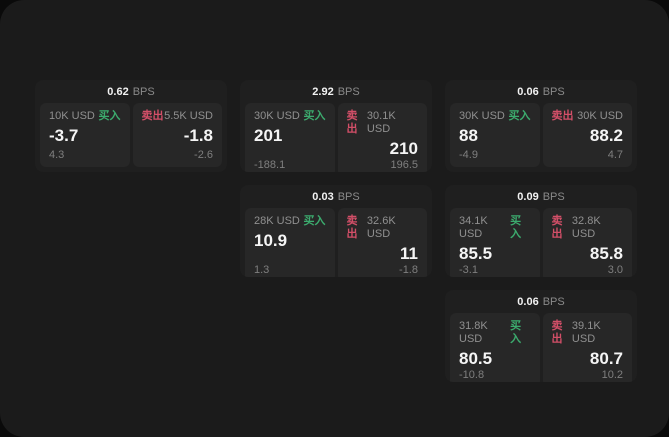  Describe the element at coordinates (472, 375) in the screenshot. I see `buy-sub-value: -10.8` at that location.